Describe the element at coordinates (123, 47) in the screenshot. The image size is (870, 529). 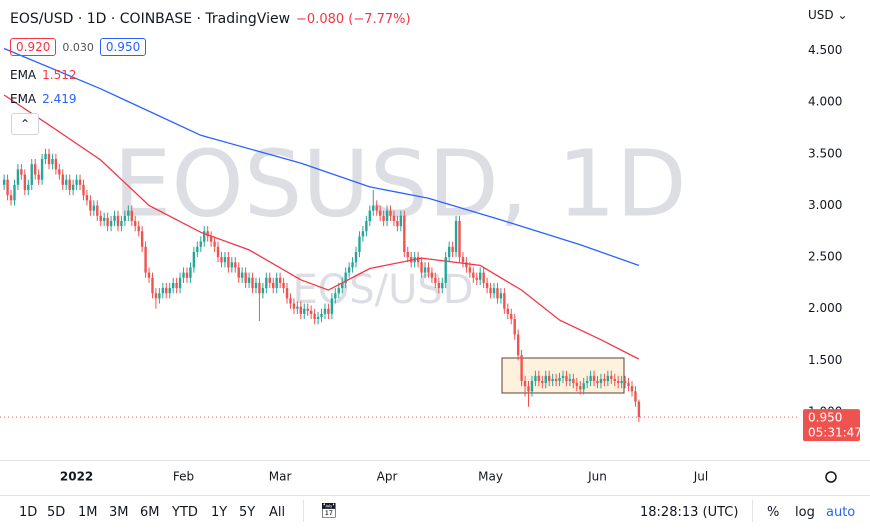
I see `ask: 0.950` at that location.